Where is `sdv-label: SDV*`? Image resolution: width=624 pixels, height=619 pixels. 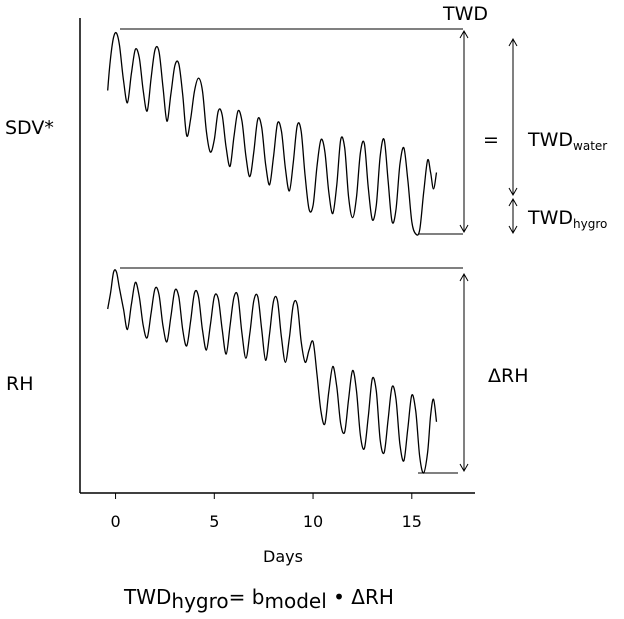
sdv-label: SDV* is located at coordinates (29, 128).